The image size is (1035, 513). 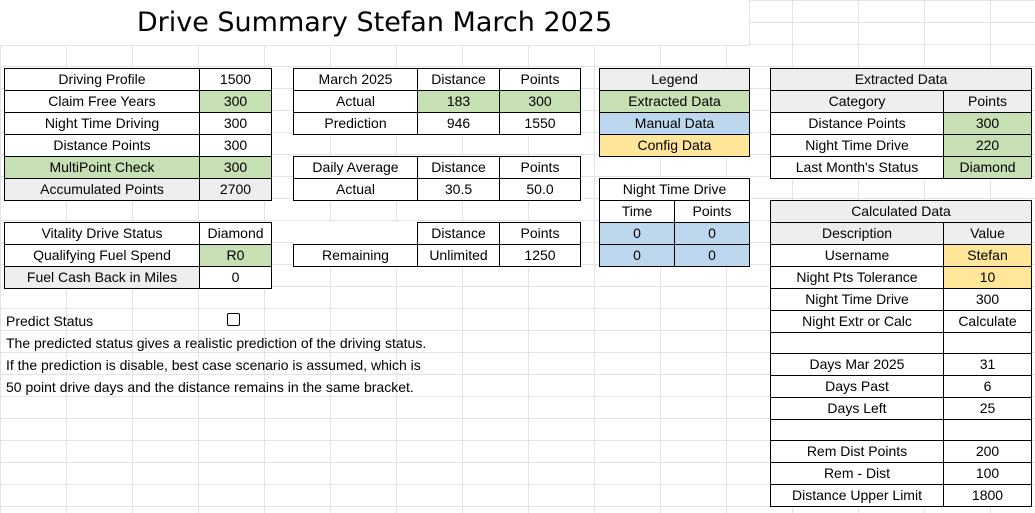 What do you see at coordinates (857, 167) in the screenshot?
I see `extracted-label: Last Month's Status` at bounding box center [857, 167].